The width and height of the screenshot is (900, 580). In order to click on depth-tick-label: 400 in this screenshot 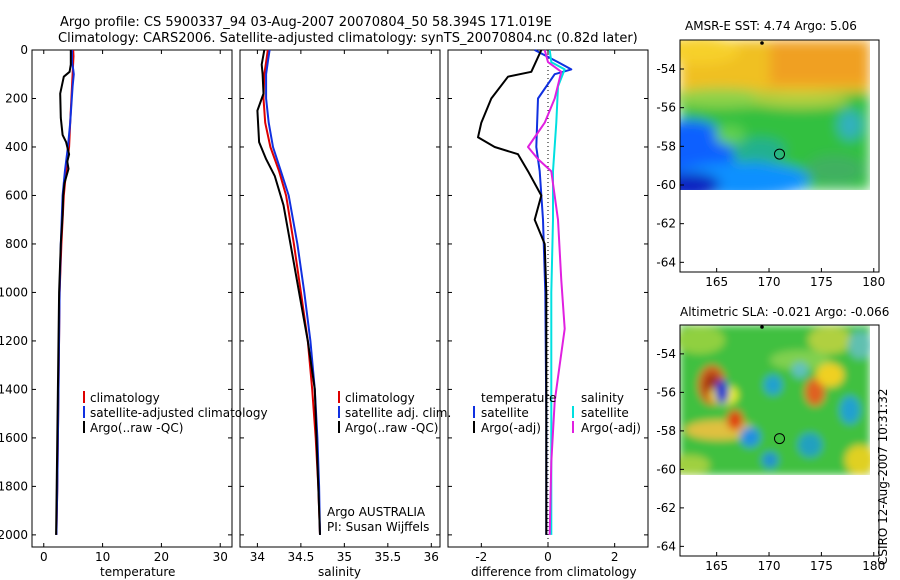, I will do `click(16, 147)`.